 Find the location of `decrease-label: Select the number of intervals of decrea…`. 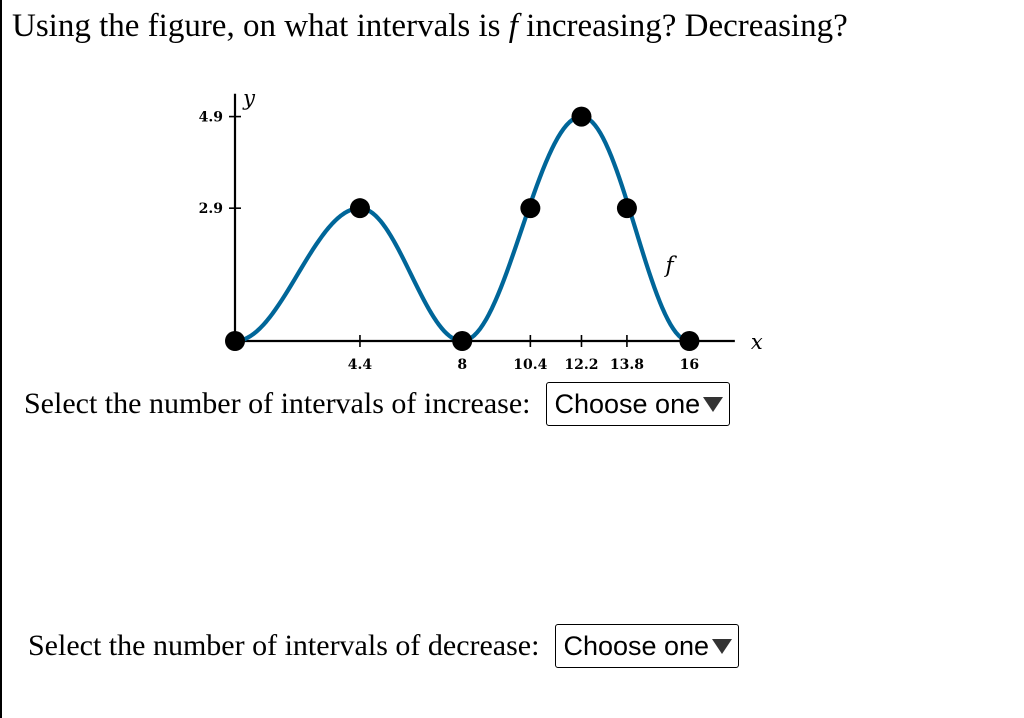

decrease-label: Select the number of intervals of decrea… is located at coordinates (284, 645).